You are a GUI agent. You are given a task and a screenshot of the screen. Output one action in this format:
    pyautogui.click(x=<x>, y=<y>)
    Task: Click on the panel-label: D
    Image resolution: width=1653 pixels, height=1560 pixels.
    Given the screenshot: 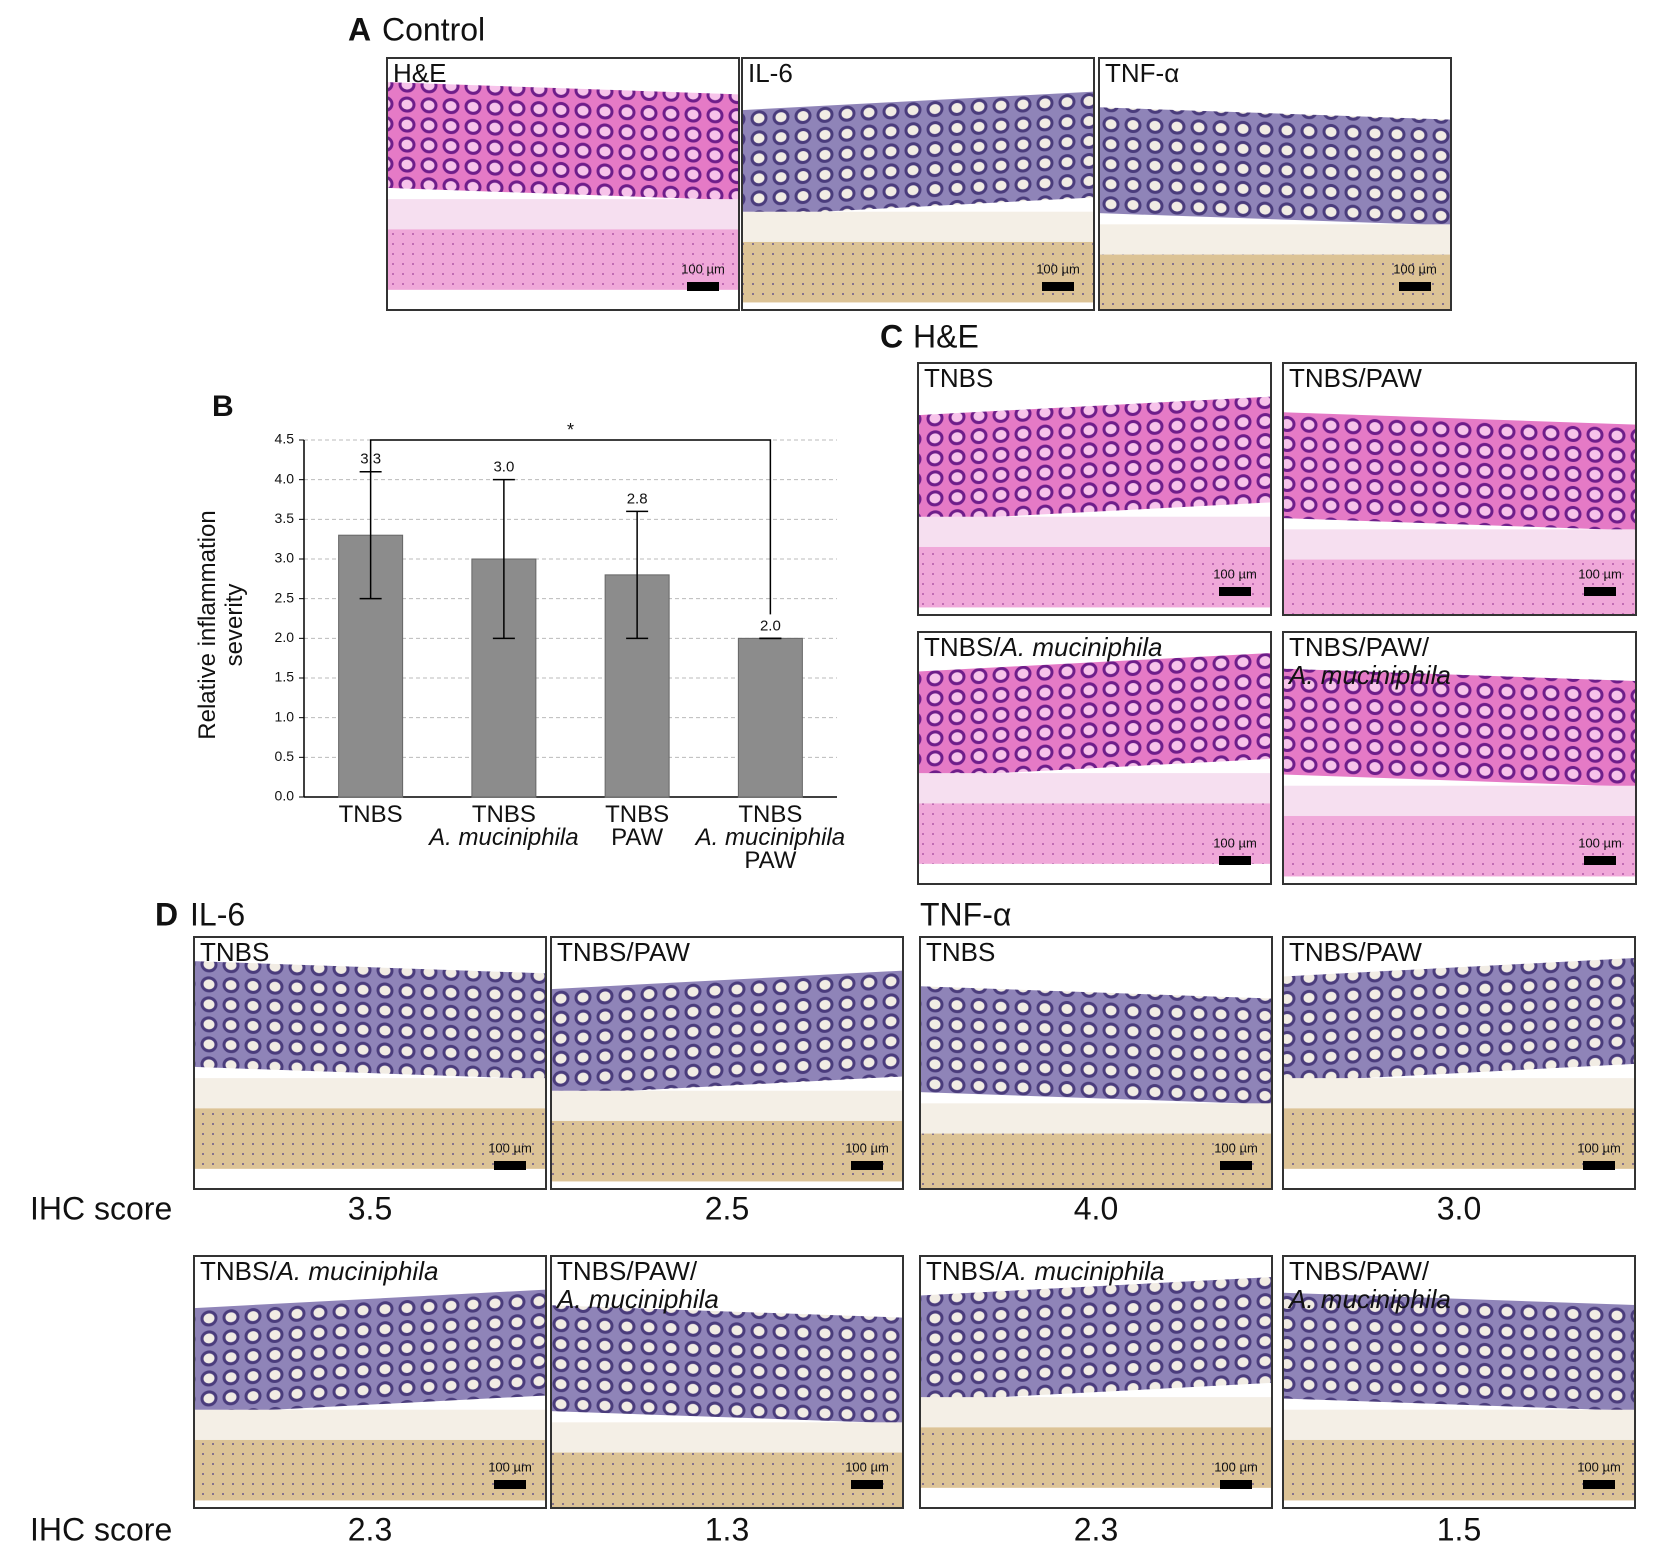 What is the action you would take?
    pyautogui.click(x=166, y=914)
    